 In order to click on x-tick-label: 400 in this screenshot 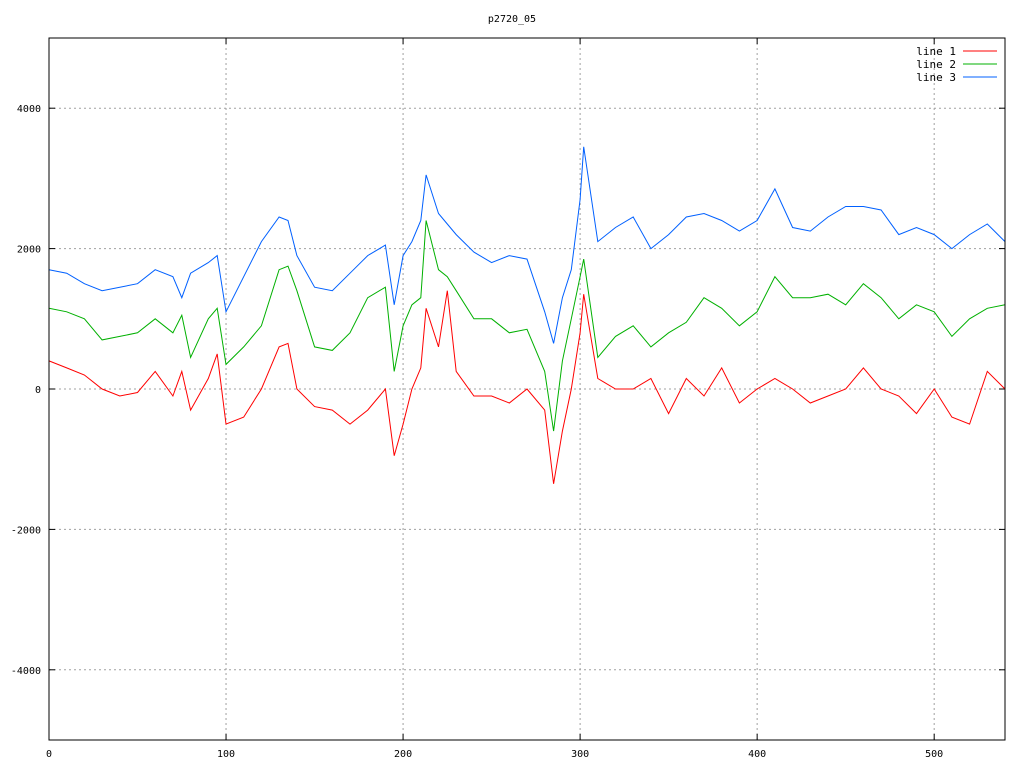, I will do `click(757, 754)`.